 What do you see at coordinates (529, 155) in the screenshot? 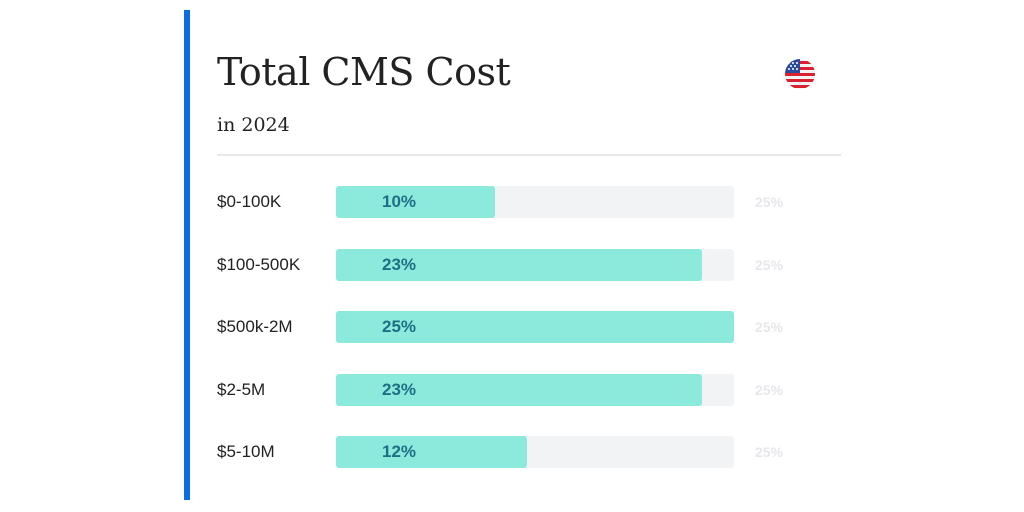
I see `divider` at bounding box center [529, 155].